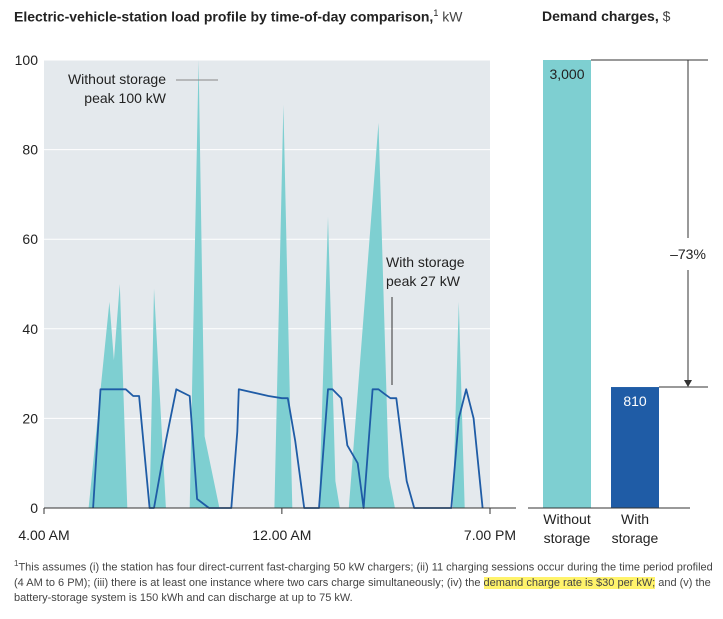  Describe the element at coordinates (566, 74) in the screenshot. I see `bar-value-label: 3,000` at that location.